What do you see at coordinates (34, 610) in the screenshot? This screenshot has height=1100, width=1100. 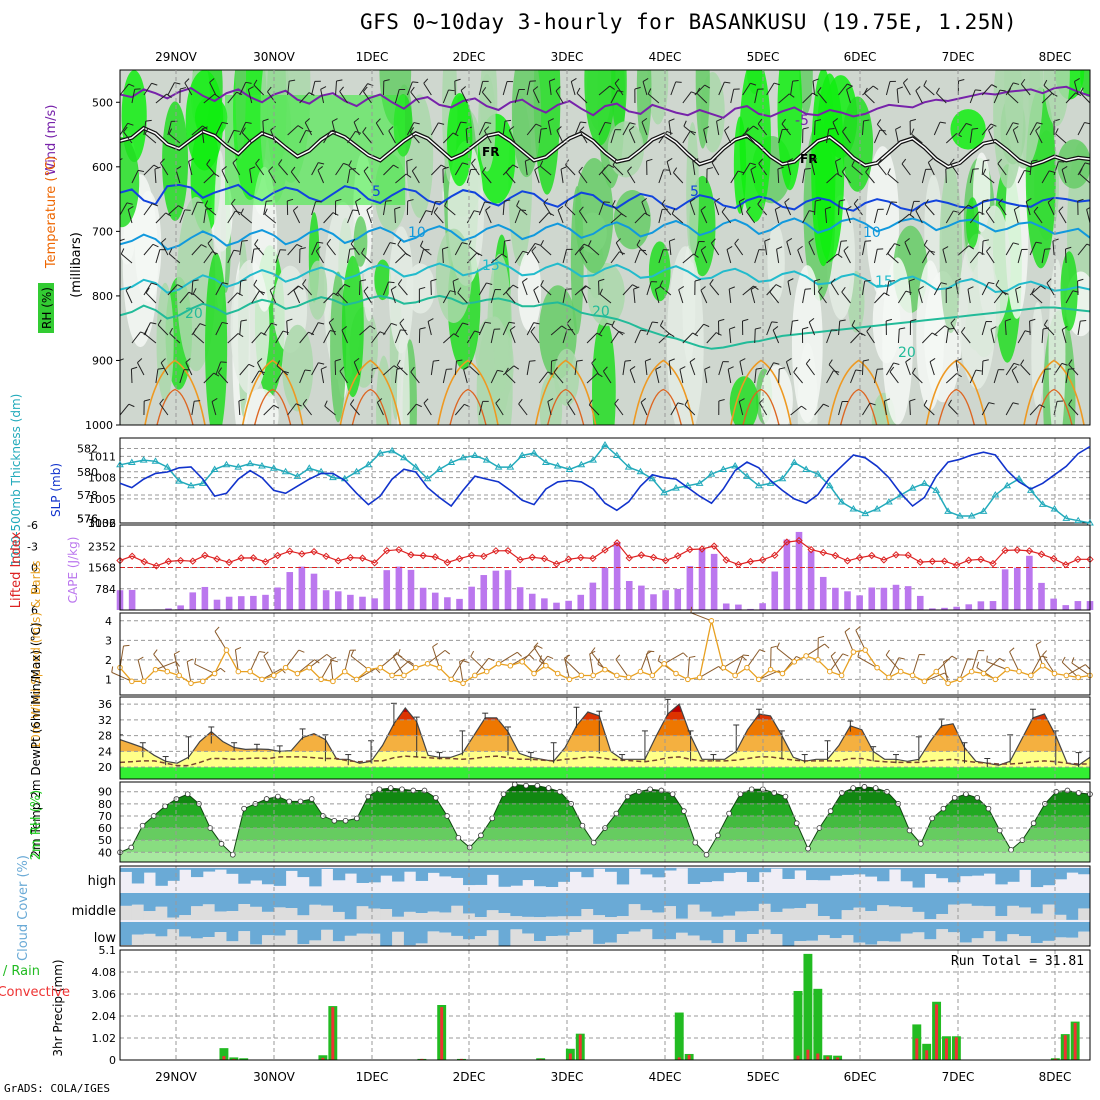 I see `li-tick-label: 6` at bounding box center [34, 610].